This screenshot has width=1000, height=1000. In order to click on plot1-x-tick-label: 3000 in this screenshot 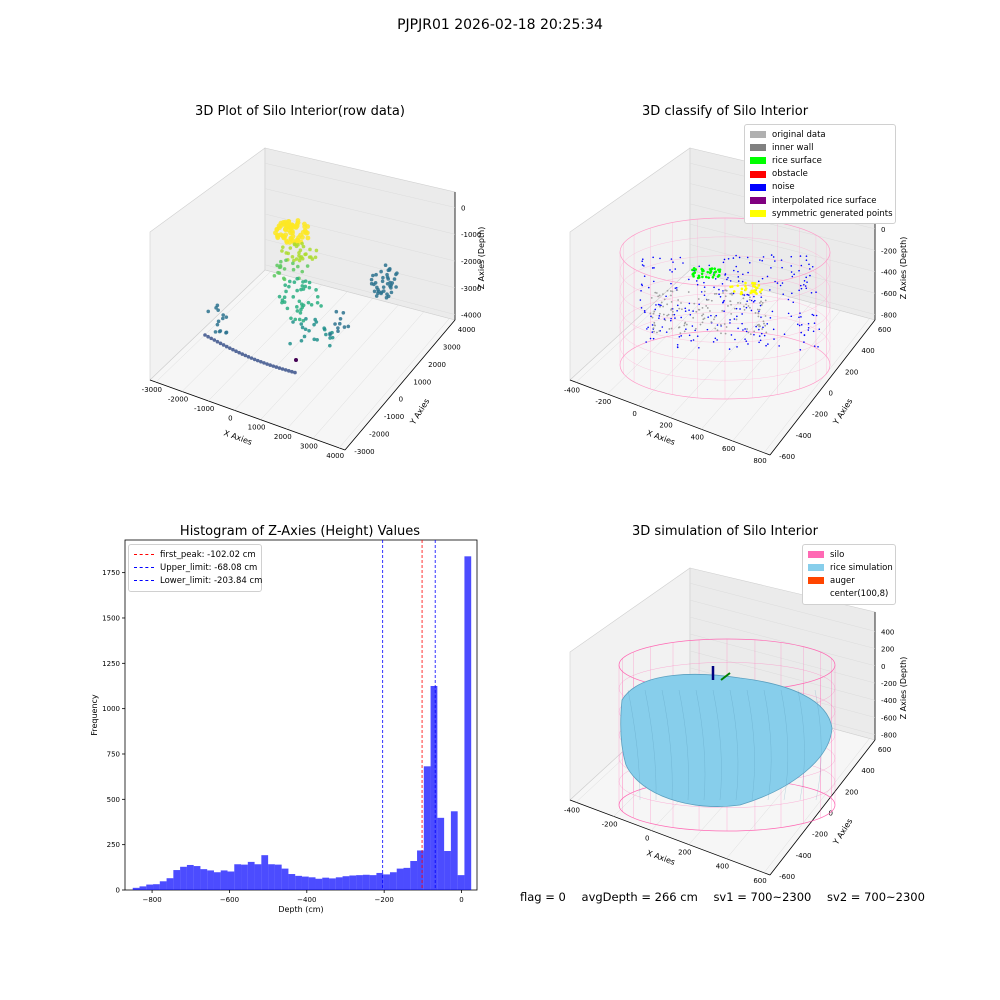, I will do `click(309, 447)`.